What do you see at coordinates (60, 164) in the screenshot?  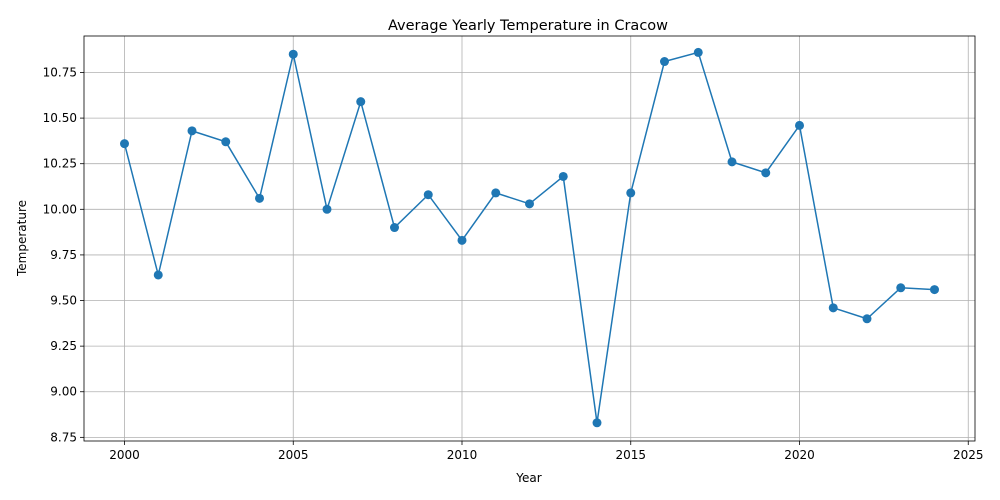 I see `y-tick-label: 10.25` at bounding box center [60, 164].